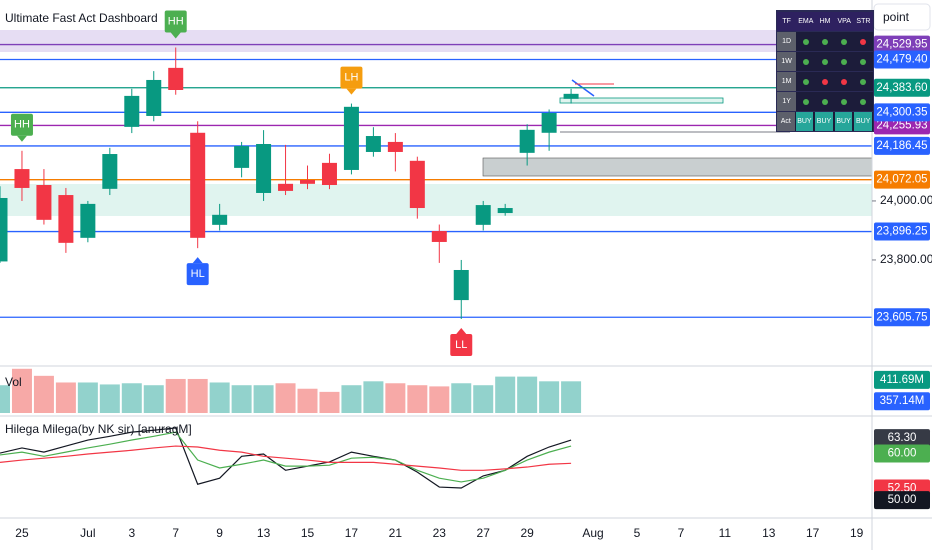 The image size is (932, 555). I want to click on x-tick-label: 9, so click(219, 533).